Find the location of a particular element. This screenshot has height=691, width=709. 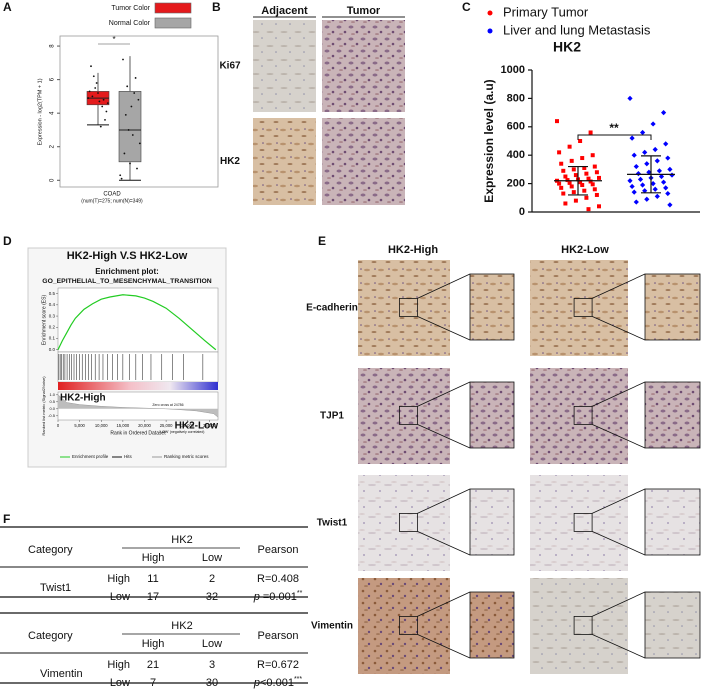

y-tick-label: 8 is located at coordinates (53, 46).